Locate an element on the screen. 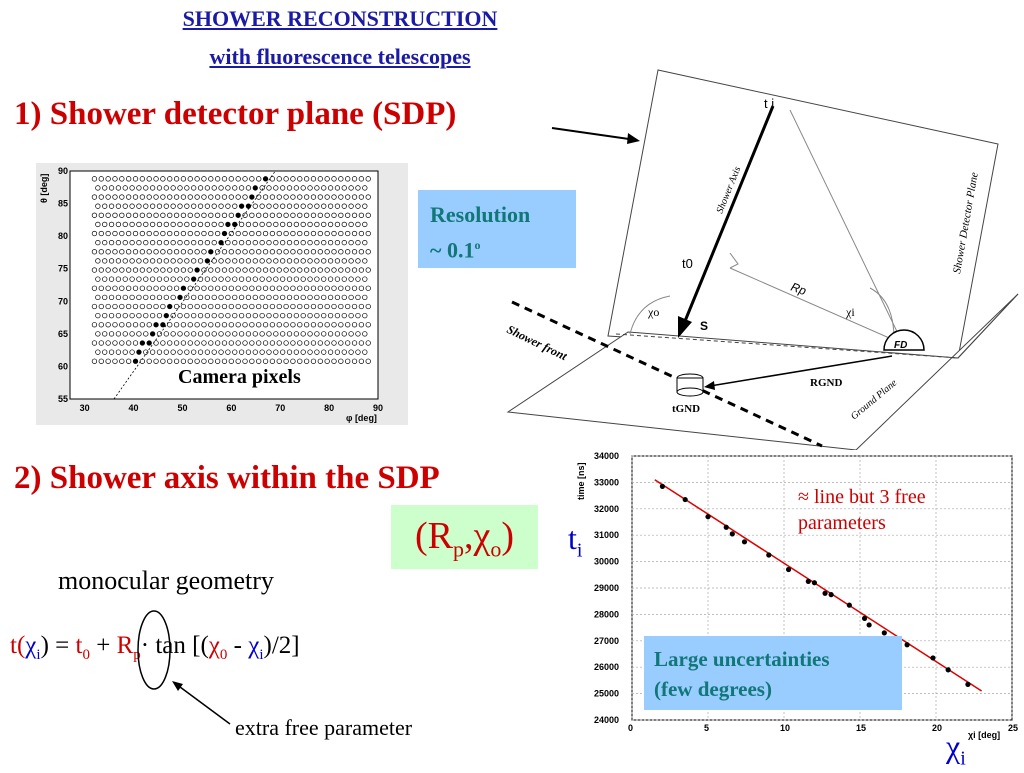 The image size is (1024, 773). free-parameter-marker is located at coordinates (184, 667).